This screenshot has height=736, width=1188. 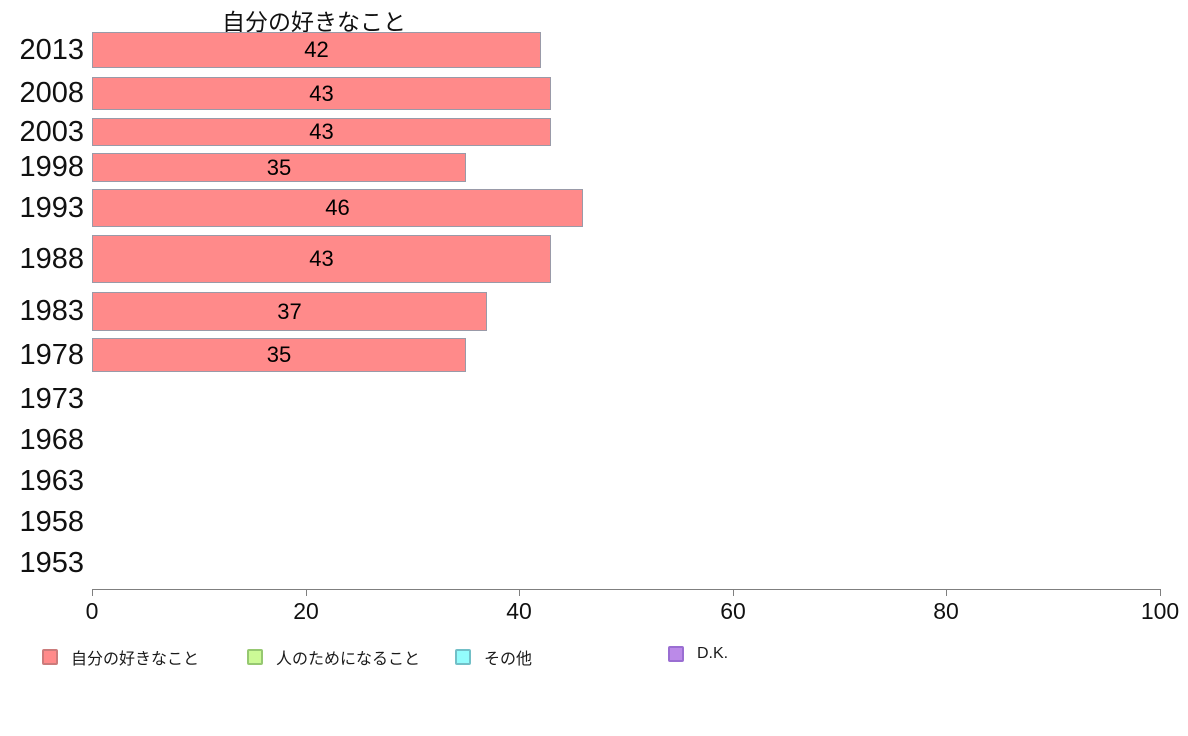 I want to click on bar-value-label: 37, so click(x=289, y=311).